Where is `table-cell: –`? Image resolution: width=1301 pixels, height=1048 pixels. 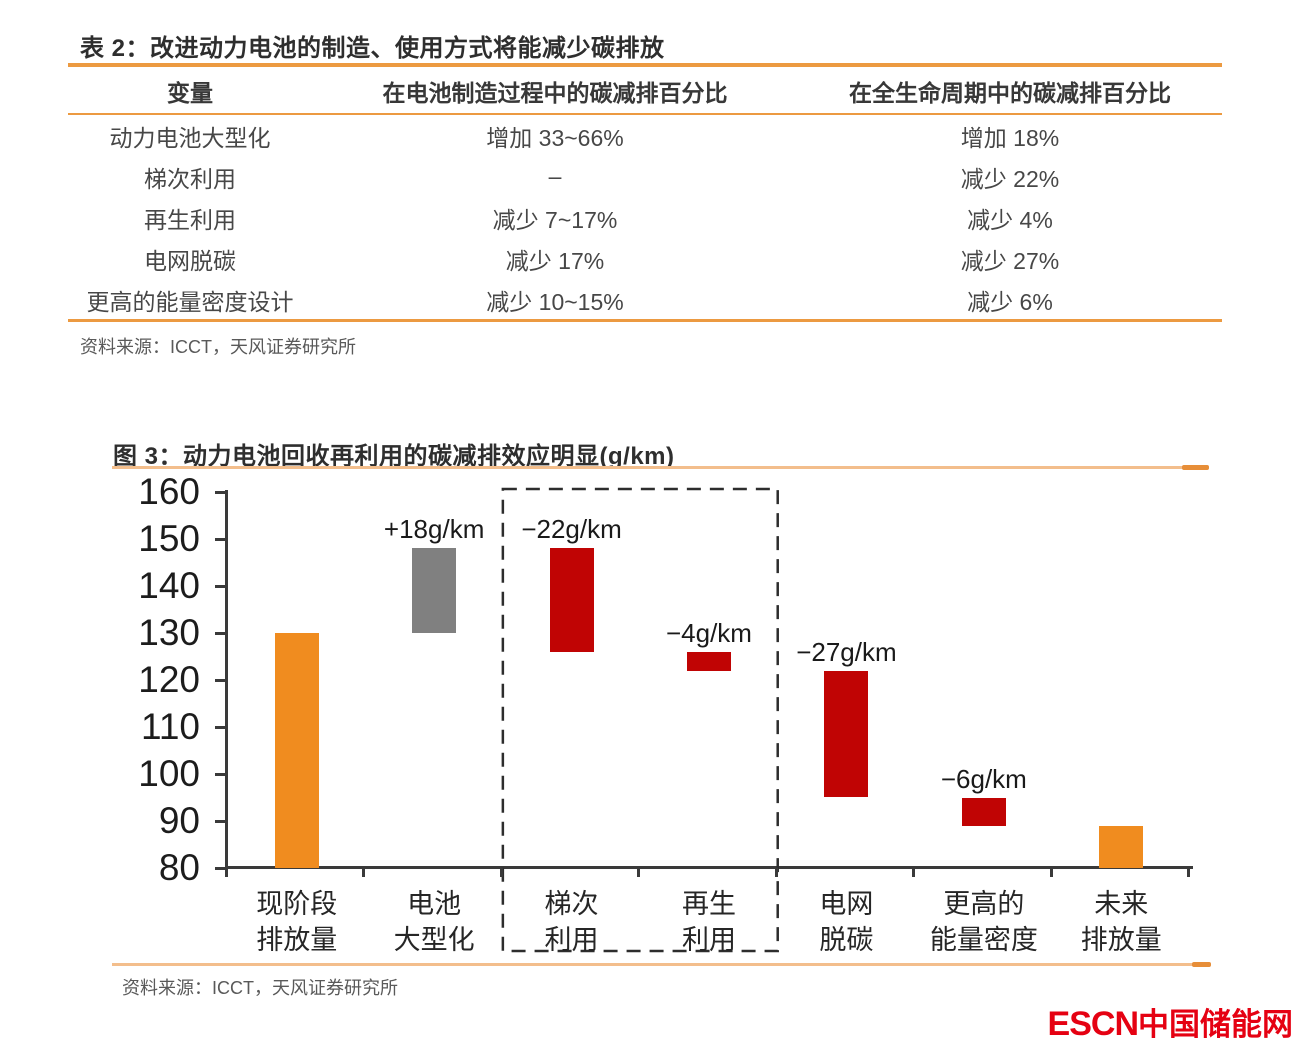 table-cell: – is located at coordinates (555, 176).